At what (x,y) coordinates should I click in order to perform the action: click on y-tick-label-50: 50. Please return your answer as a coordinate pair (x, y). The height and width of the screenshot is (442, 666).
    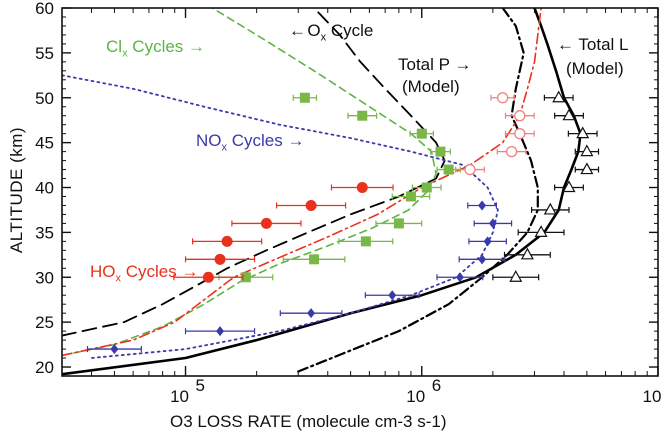
    Looking at the image, I should click on (44, 98).